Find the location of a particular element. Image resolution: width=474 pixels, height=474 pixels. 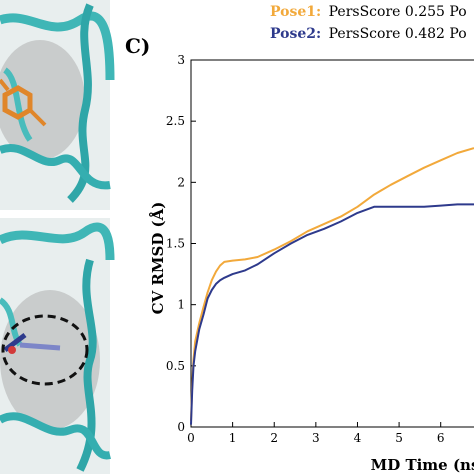

legend-item-pose1: Pose1: PersScore 0.255 Po is located at coordinates (368, 12).